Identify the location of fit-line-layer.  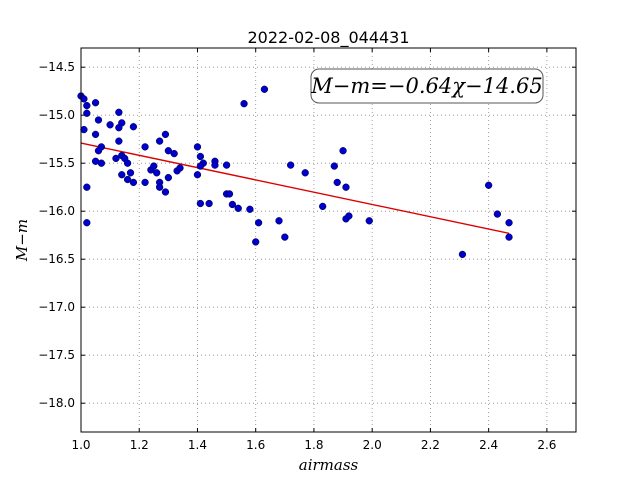
(295, 188).